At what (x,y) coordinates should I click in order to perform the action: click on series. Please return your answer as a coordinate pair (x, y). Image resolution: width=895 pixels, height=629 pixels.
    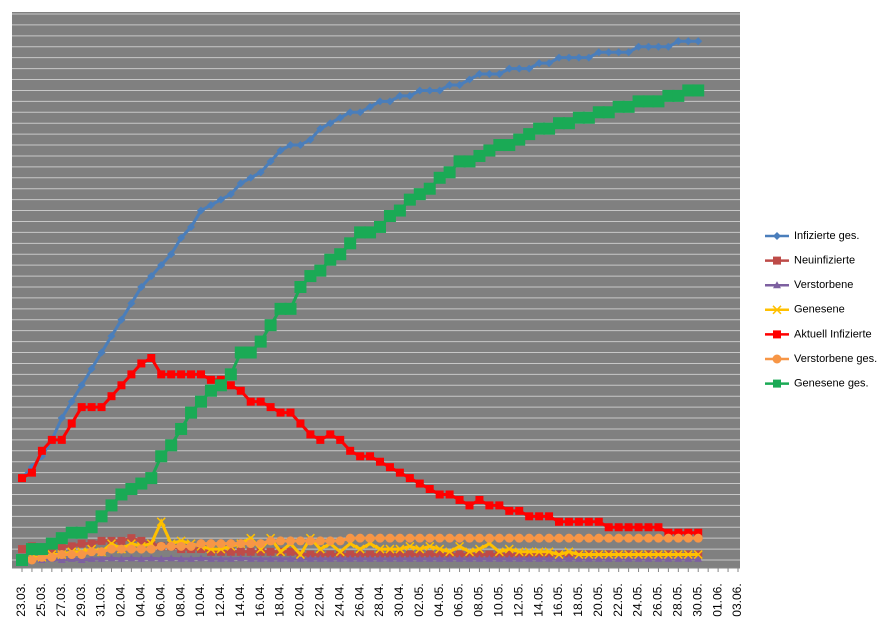
    Looking at the image, I should click on (360, 549).